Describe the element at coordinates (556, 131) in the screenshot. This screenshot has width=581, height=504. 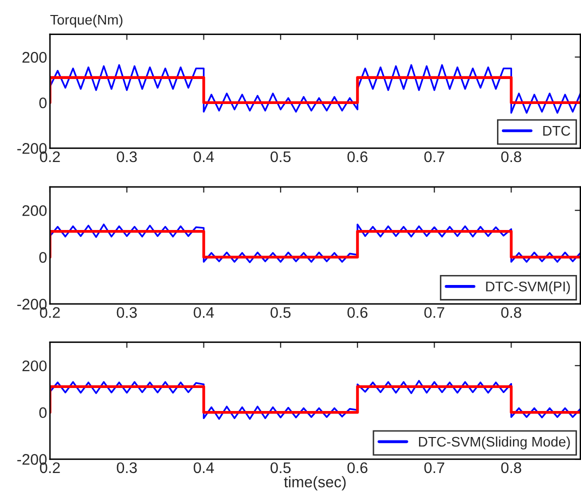
I see `legend-label: DTC` at that location.